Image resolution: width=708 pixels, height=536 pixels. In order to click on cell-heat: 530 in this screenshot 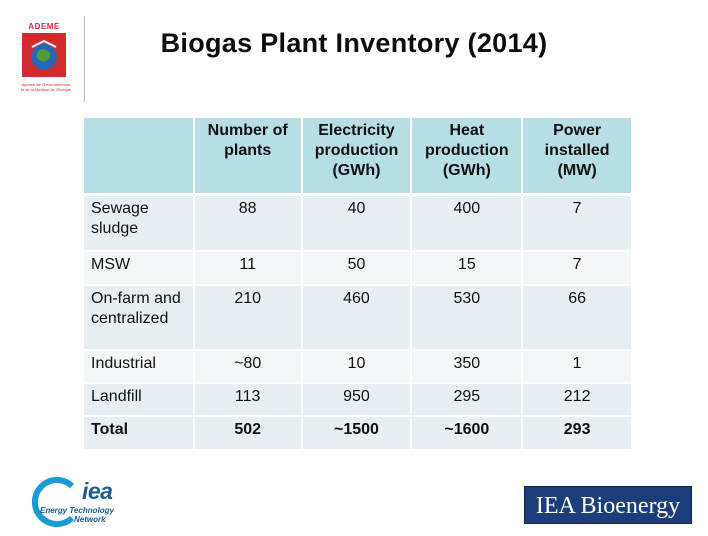, I will do `click(467, 318)`.